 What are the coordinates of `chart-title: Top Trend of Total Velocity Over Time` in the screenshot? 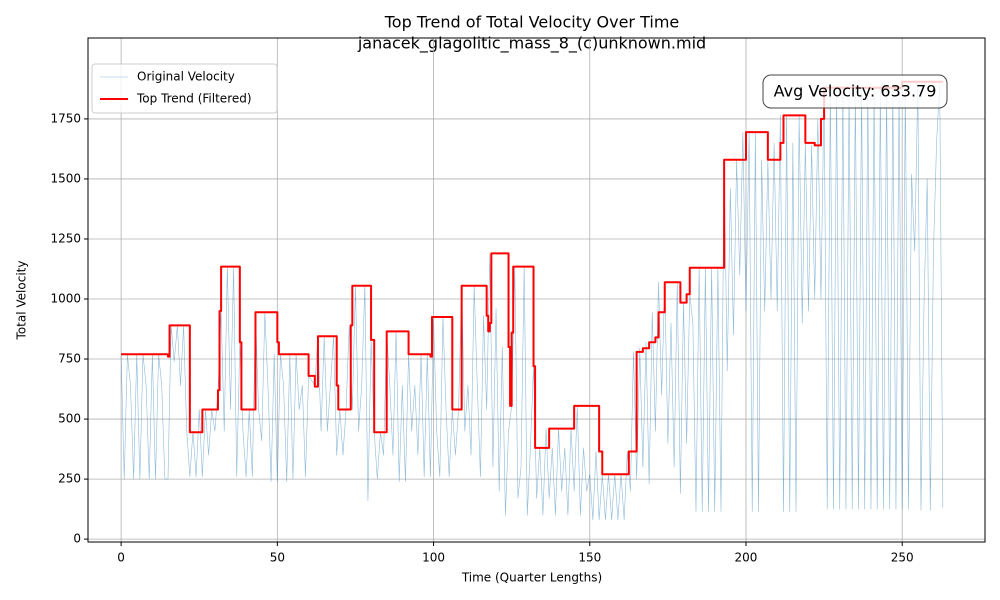 It's located at (532, 22).